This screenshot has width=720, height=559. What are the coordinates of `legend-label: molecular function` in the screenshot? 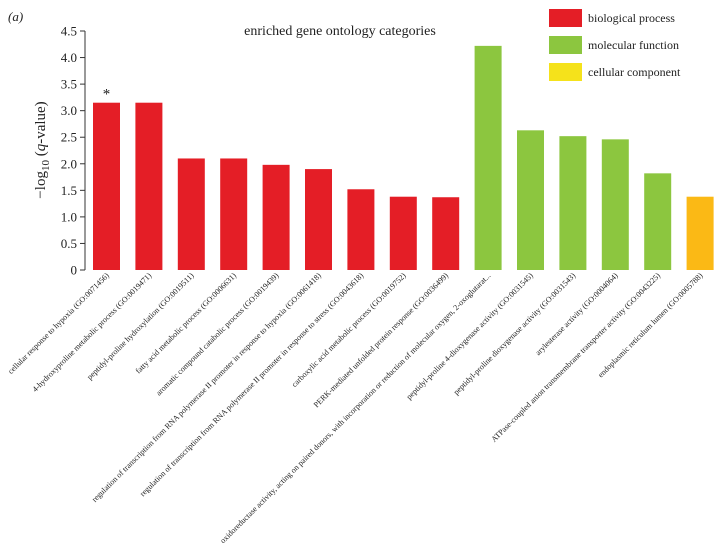 It's located at (633, 45).